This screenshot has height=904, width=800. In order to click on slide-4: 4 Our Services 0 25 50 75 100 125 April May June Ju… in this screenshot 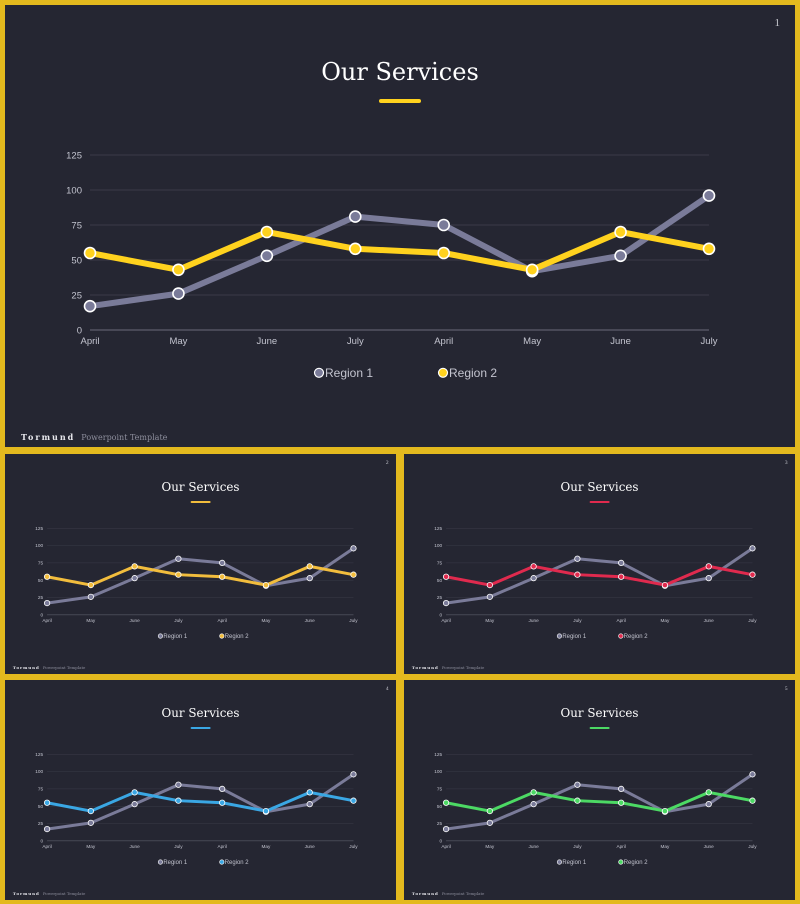, I will do `click(200, 790)`.